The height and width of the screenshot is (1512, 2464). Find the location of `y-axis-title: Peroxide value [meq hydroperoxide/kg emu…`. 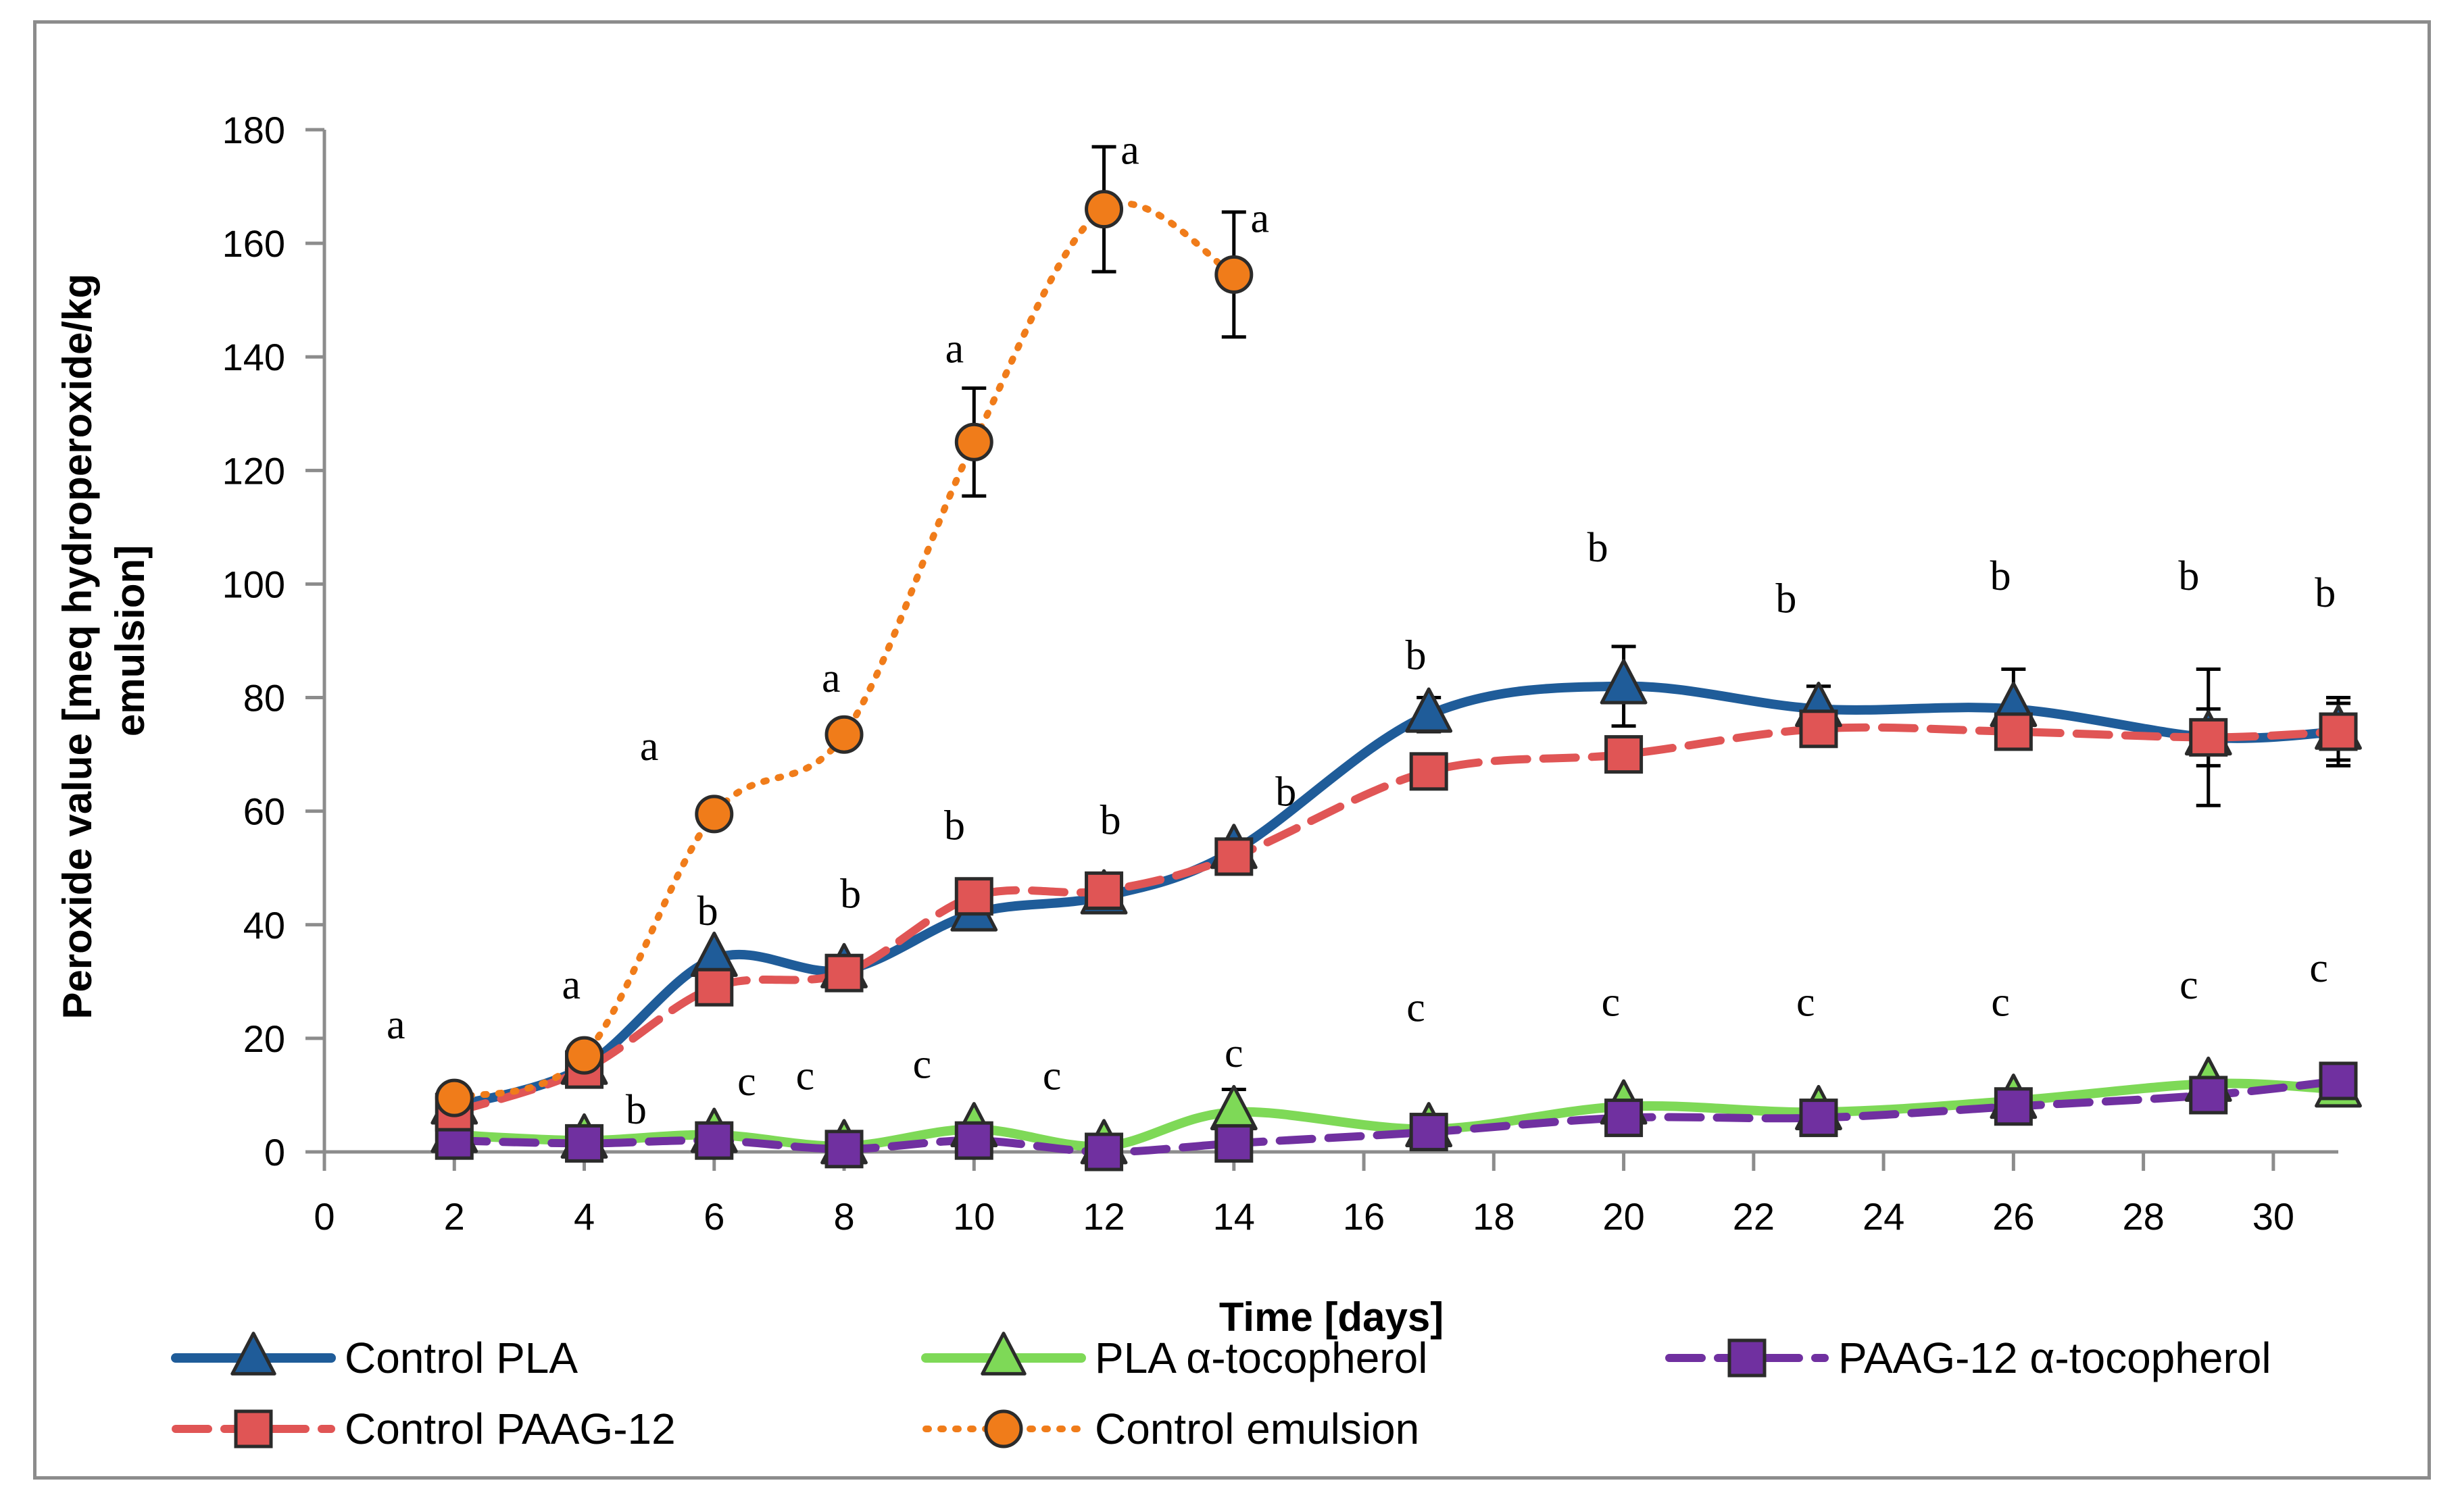

y-axis-title: Peroxide value [meq hydroperoxide/kg emu… is located at coordinates (104, 641).